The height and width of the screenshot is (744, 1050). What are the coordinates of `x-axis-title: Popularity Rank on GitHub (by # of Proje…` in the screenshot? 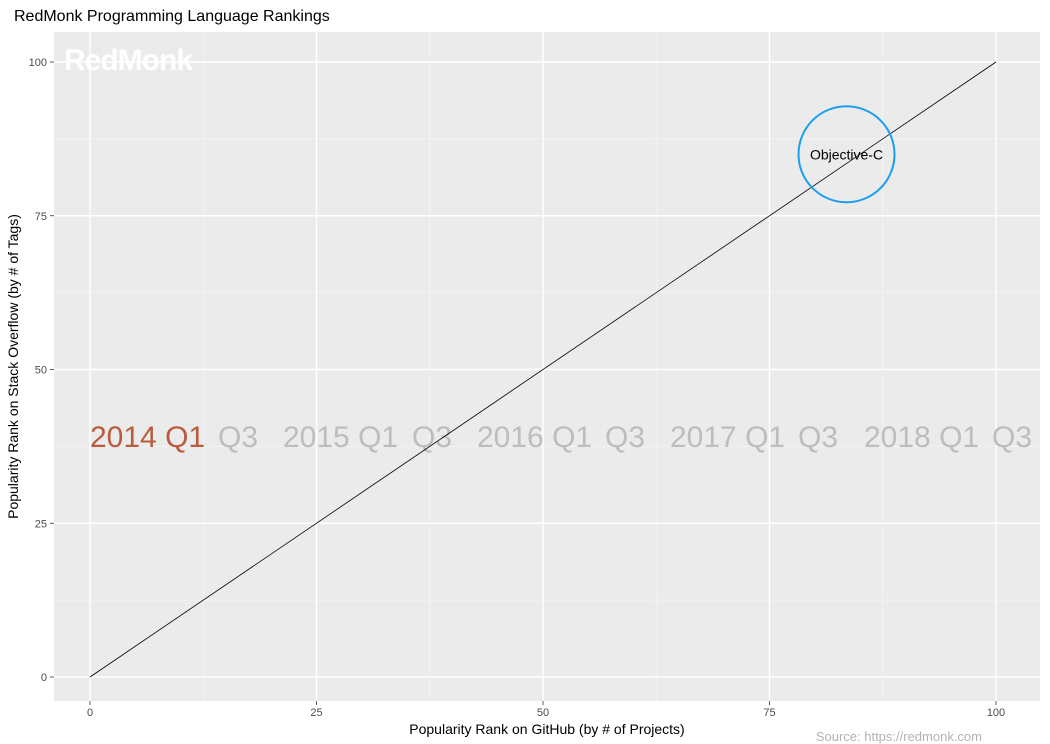 It's located at (546, 729).